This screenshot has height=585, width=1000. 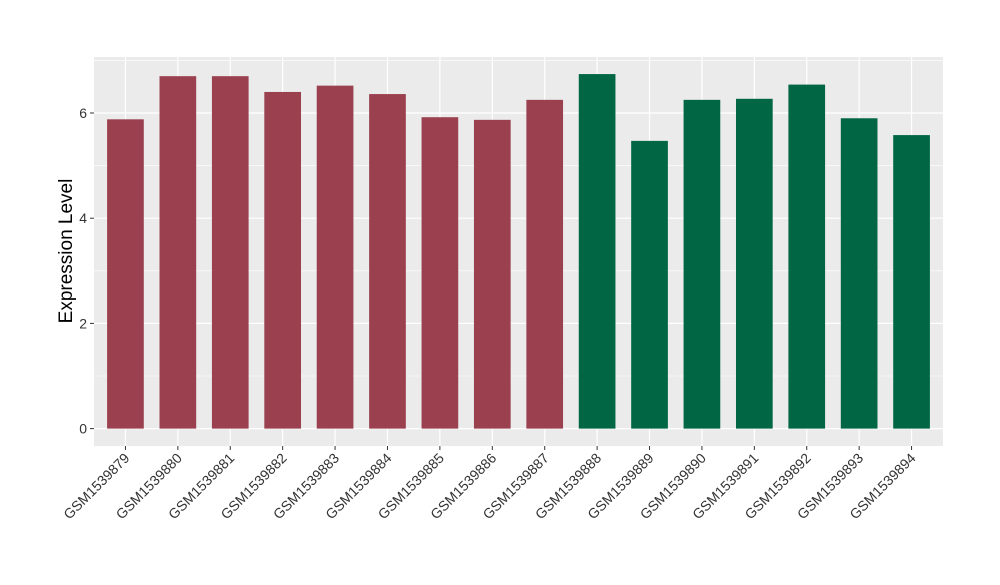 I want to click on y-tick-label: 2, so click(x=83, y=323).